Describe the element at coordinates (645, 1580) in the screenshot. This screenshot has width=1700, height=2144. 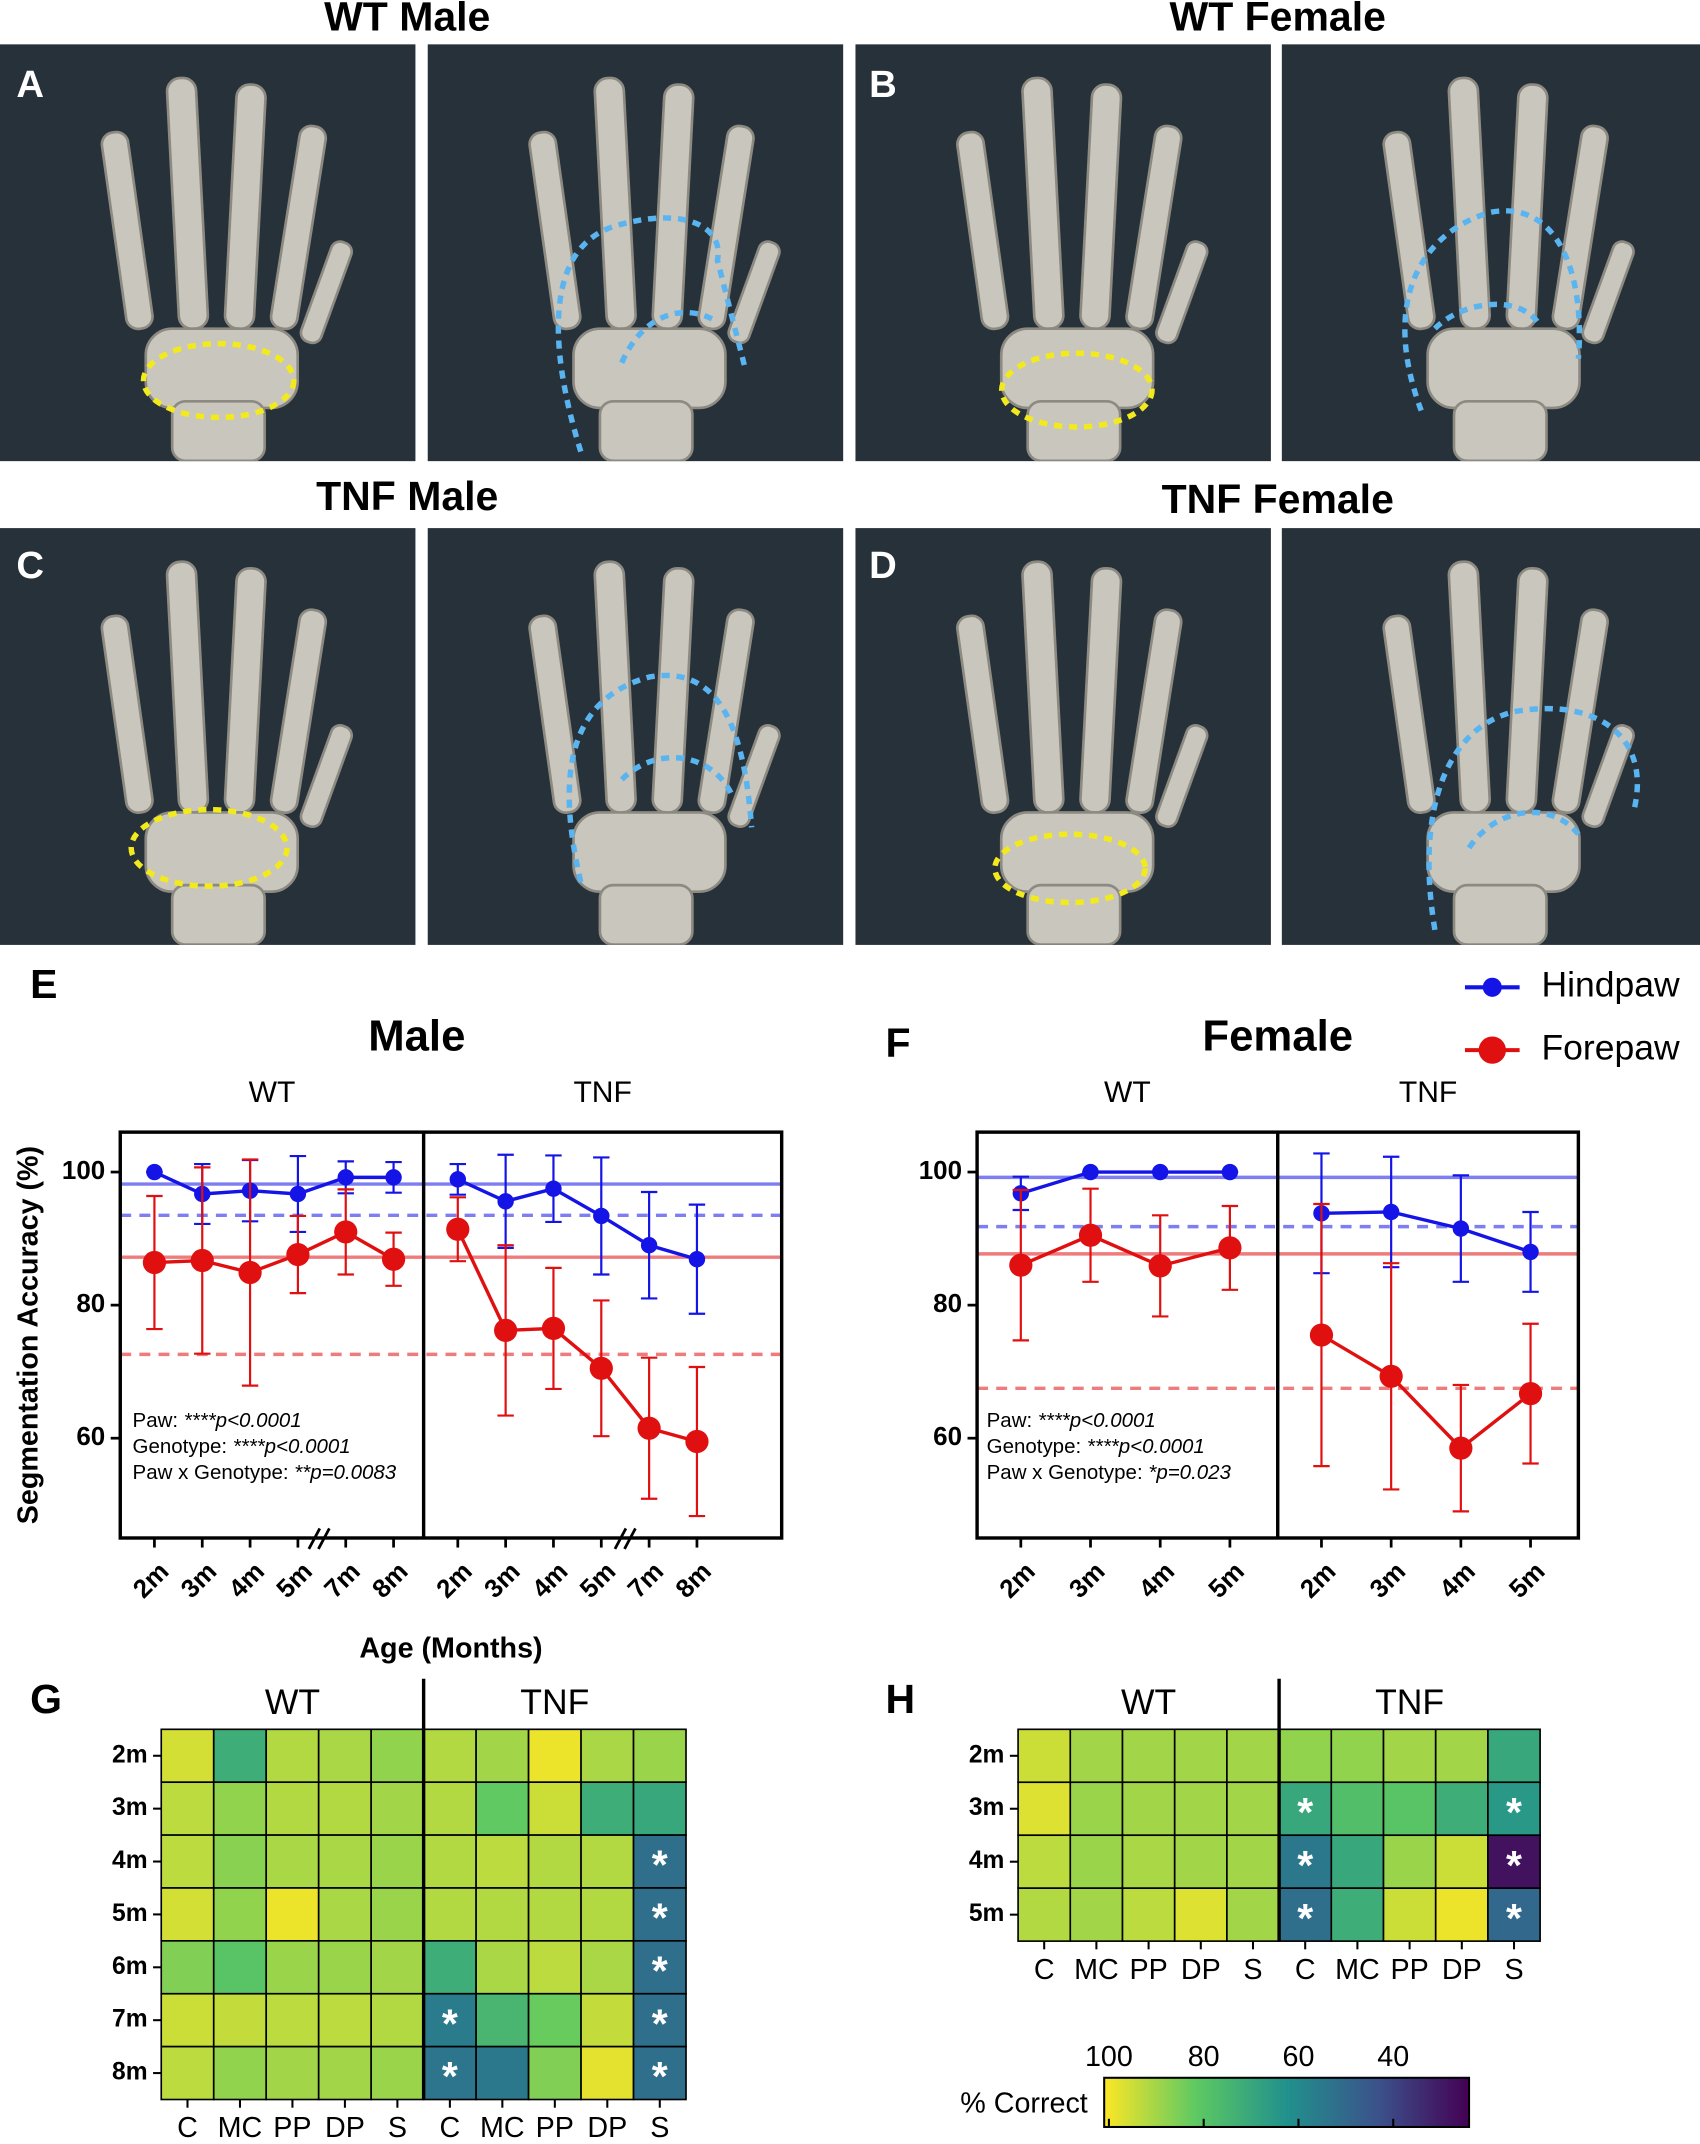
I see `x-tick-label: 7m` at that location.